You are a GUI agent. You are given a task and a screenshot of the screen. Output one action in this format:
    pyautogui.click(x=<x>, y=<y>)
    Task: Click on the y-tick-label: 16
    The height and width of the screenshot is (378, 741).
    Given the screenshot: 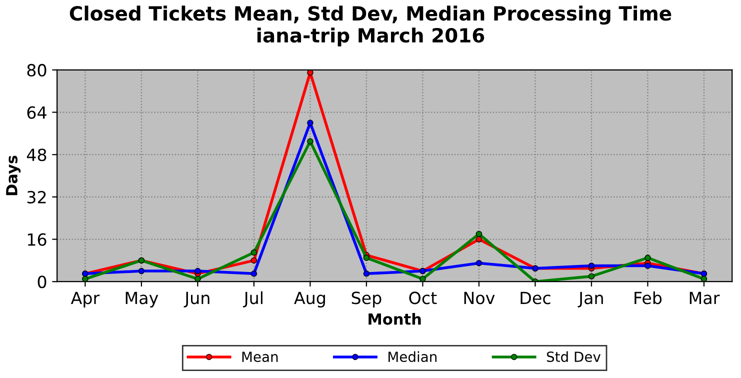 What is the action you would take?
    pyautogui.click(x=37, y=239)
    